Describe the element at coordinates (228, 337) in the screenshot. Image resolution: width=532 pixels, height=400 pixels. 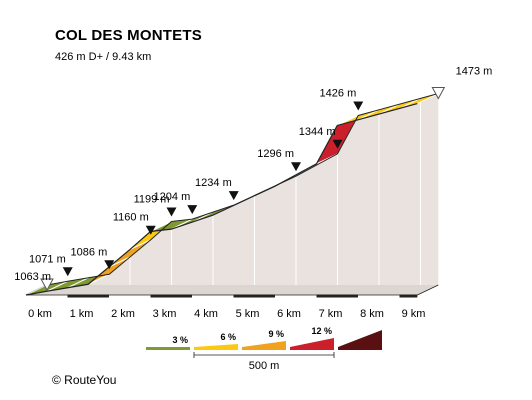
I see `legend-label: 6 %` at that location.